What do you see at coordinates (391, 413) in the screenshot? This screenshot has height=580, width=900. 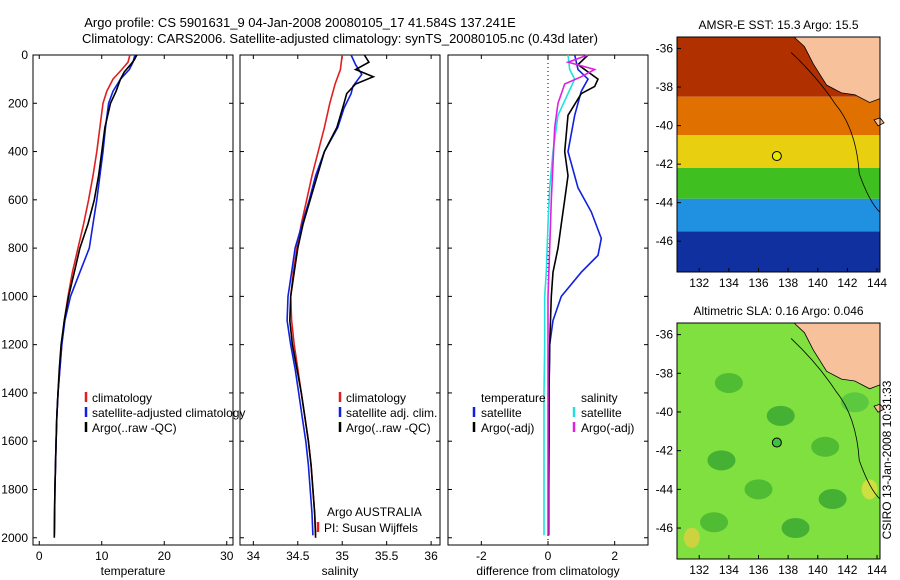 I see `legend-label-satellite-adj: satellite adj. clim.` at bounding box center [391, 413].